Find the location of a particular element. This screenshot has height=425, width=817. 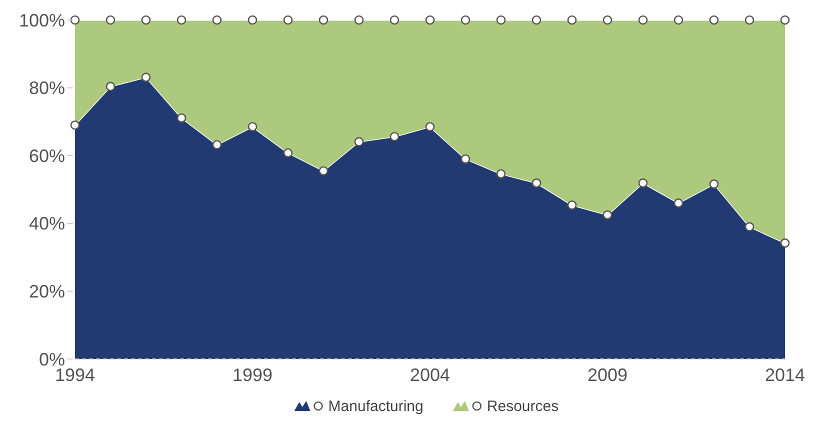

y-tick-label: 40% is located at coordinates (46, 224).